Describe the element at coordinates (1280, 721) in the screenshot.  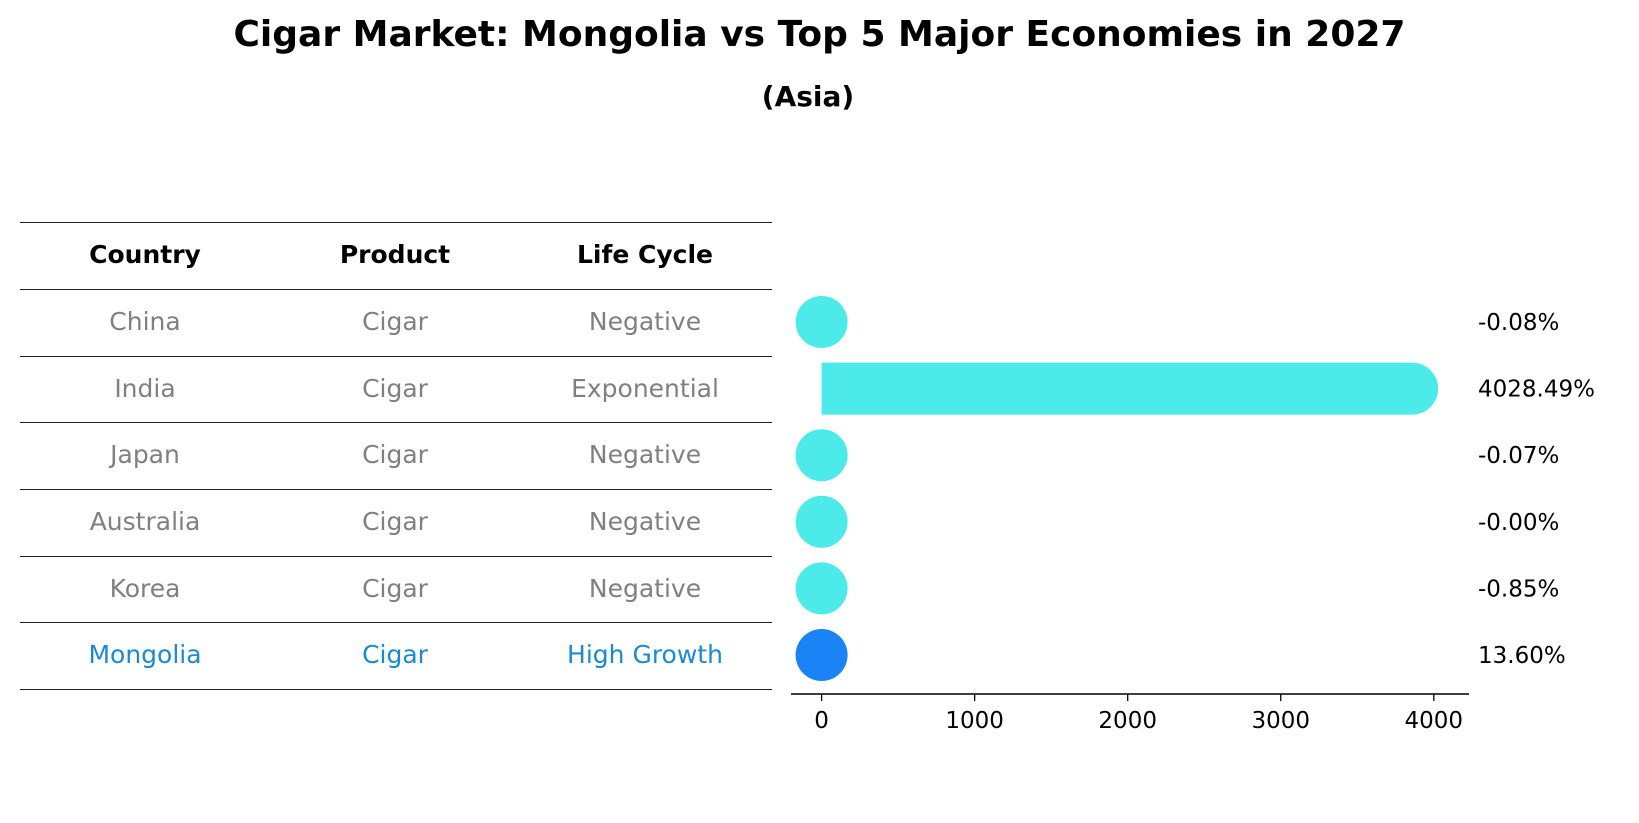
I see `x-tick-label: 3000` at that location.